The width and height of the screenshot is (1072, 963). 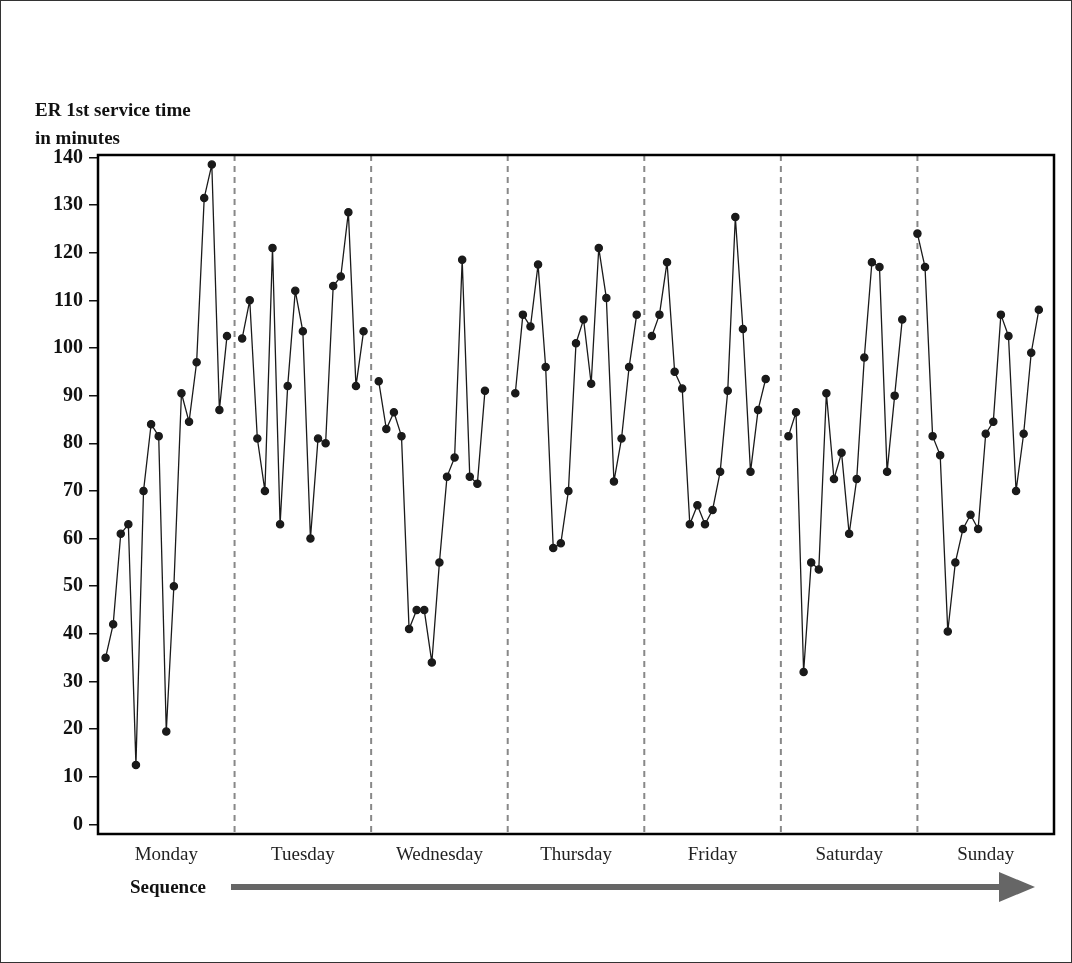 What do you see at coordinates (576, 854) in the screenshot?
I see `x-tick-label: Thursday` at bounding box center [576, 854].